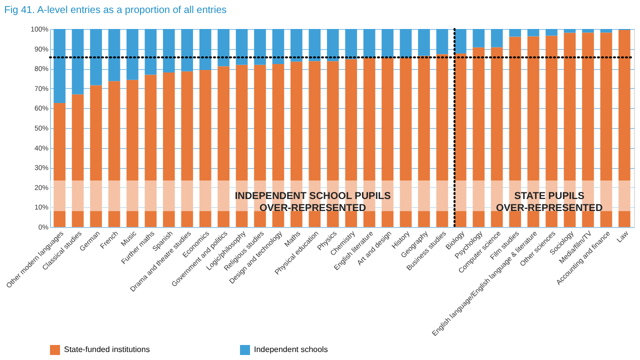 The height and width of the screenshot is (360, 640). I want to click on legend-label: Independent schools, so click(291, 349).